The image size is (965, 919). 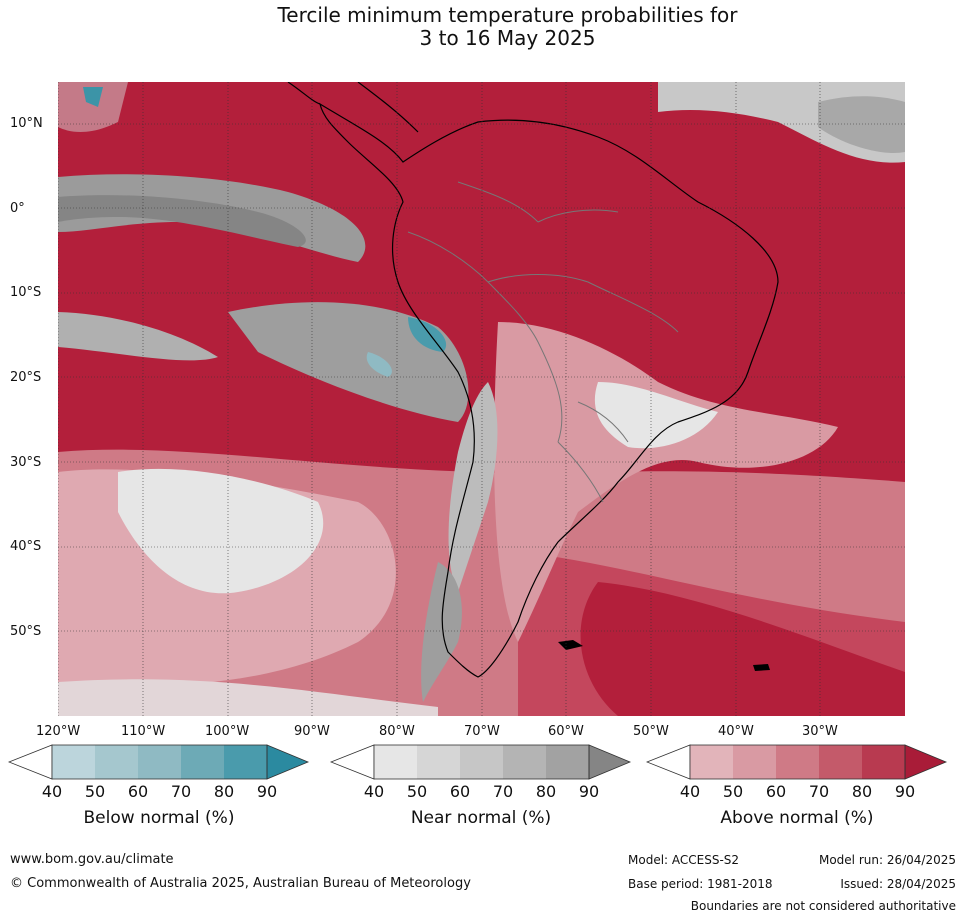 What do you see at coordinates (898, 884) in the screenshot?
I see `footer-issued: Issued: 28/04/2025` at bounding box center [898, 884].